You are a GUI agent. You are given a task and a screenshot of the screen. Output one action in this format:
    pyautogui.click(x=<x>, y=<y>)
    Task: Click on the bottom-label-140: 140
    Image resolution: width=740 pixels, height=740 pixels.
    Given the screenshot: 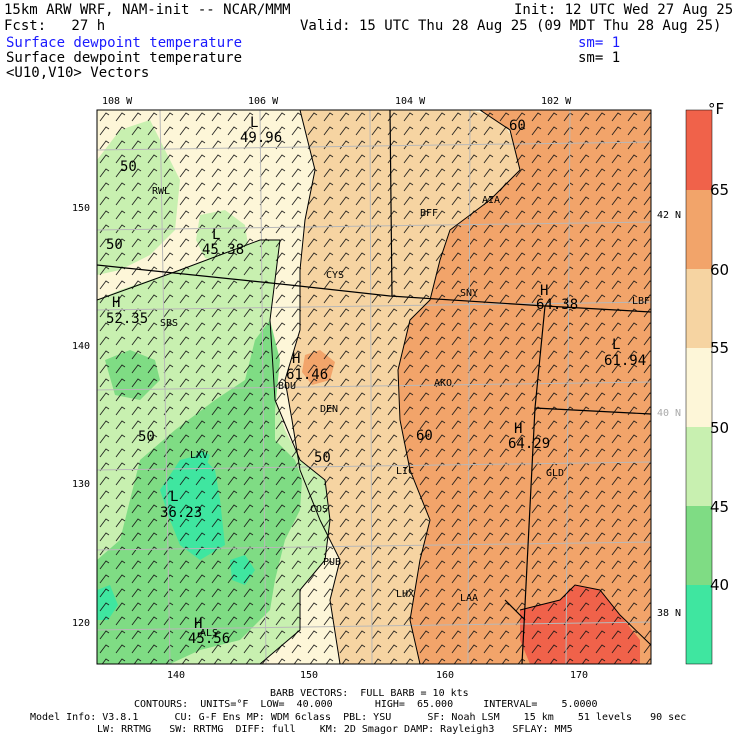 What is the action you would take?
    pyautogui.click(x=176, y=675)
    